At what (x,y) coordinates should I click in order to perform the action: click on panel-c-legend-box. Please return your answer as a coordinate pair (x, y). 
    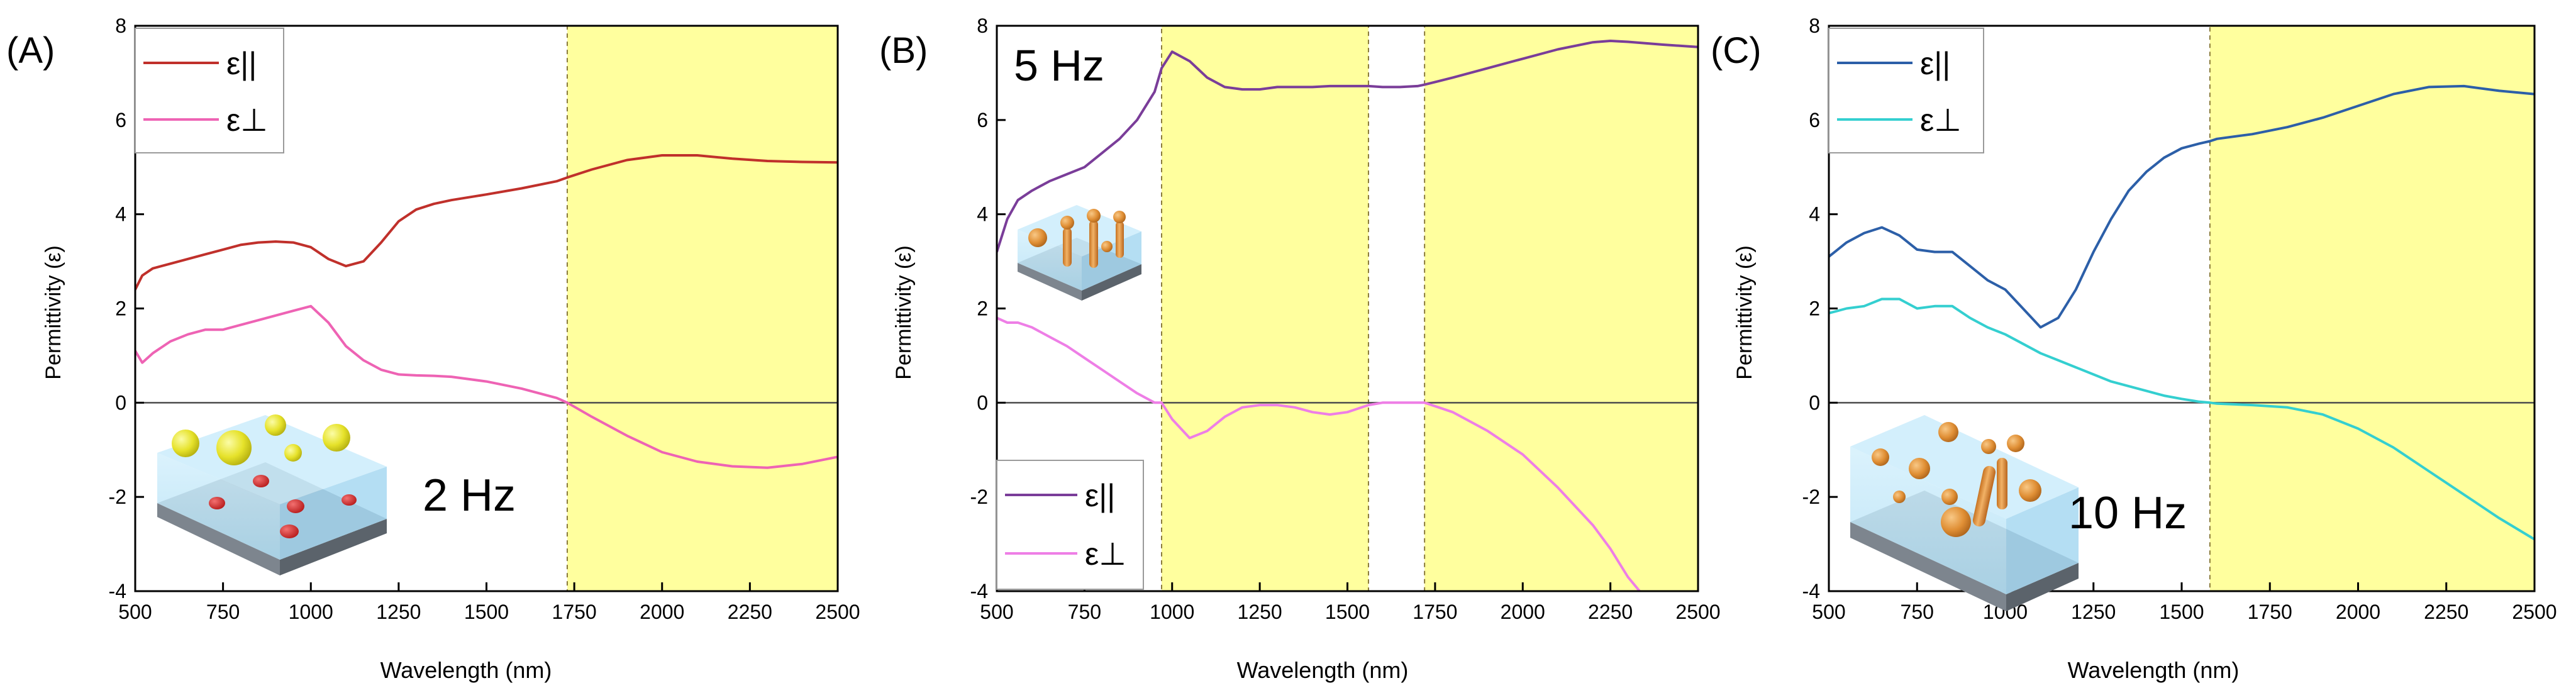
    Looking at the image, I should click on (1906, 90).